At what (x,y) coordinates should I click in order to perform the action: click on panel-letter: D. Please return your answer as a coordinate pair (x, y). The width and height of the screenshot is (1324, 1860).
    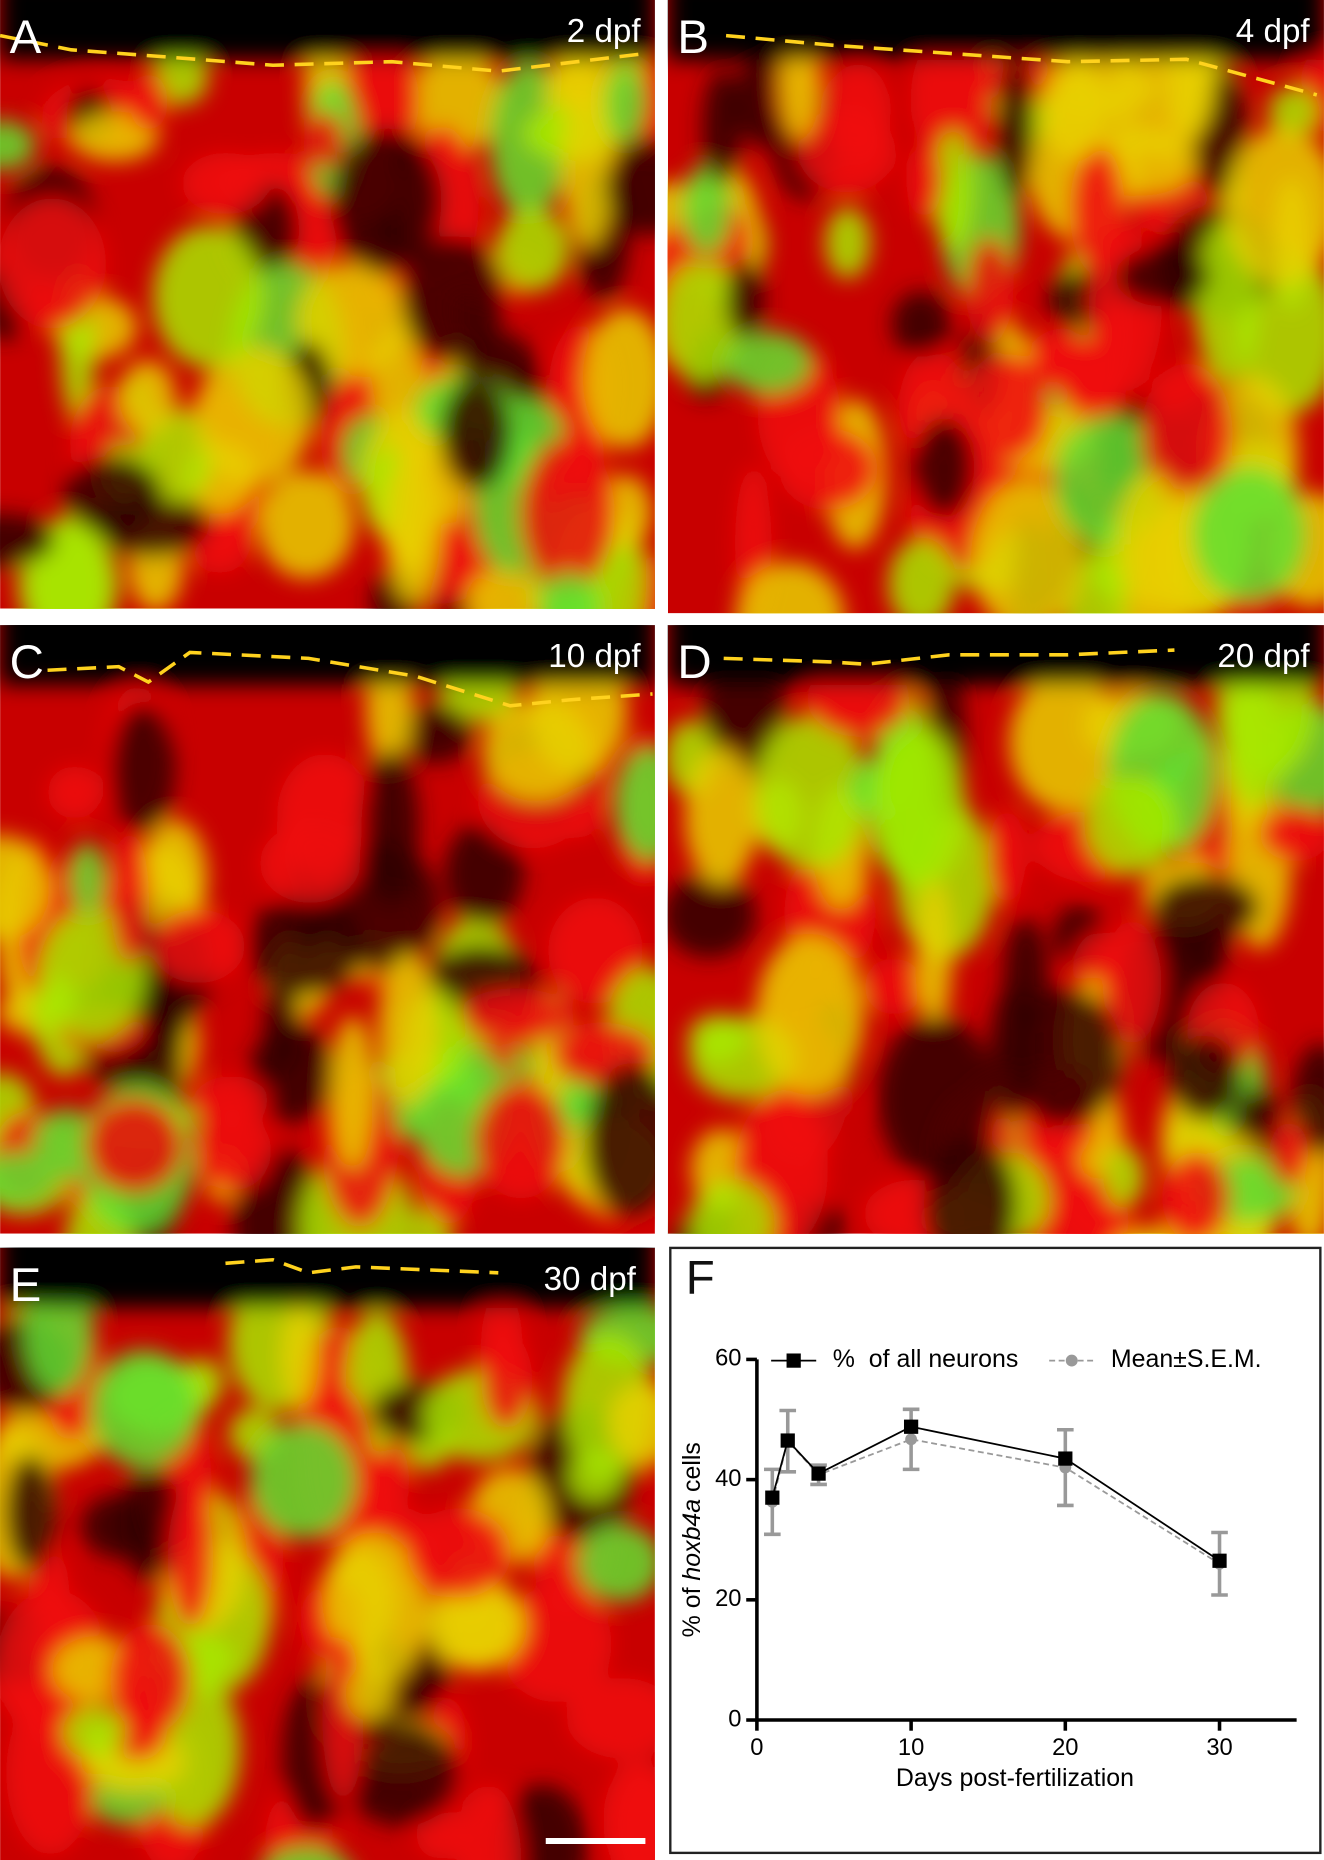
    Looking at the image, I should click on (694, 662).